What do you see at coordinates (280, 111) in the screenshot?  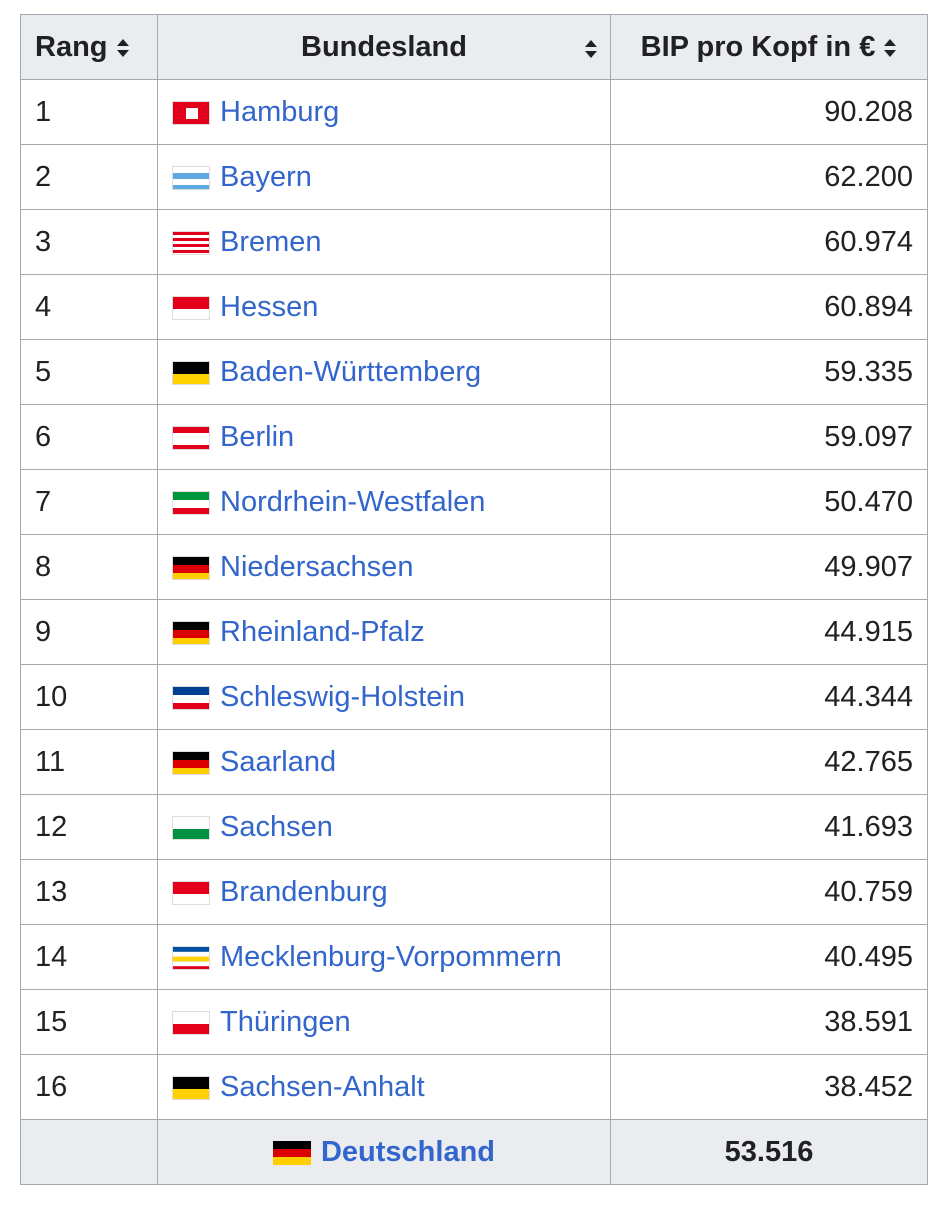 I see `link: Hamburg` at bounding box center [280, 111].